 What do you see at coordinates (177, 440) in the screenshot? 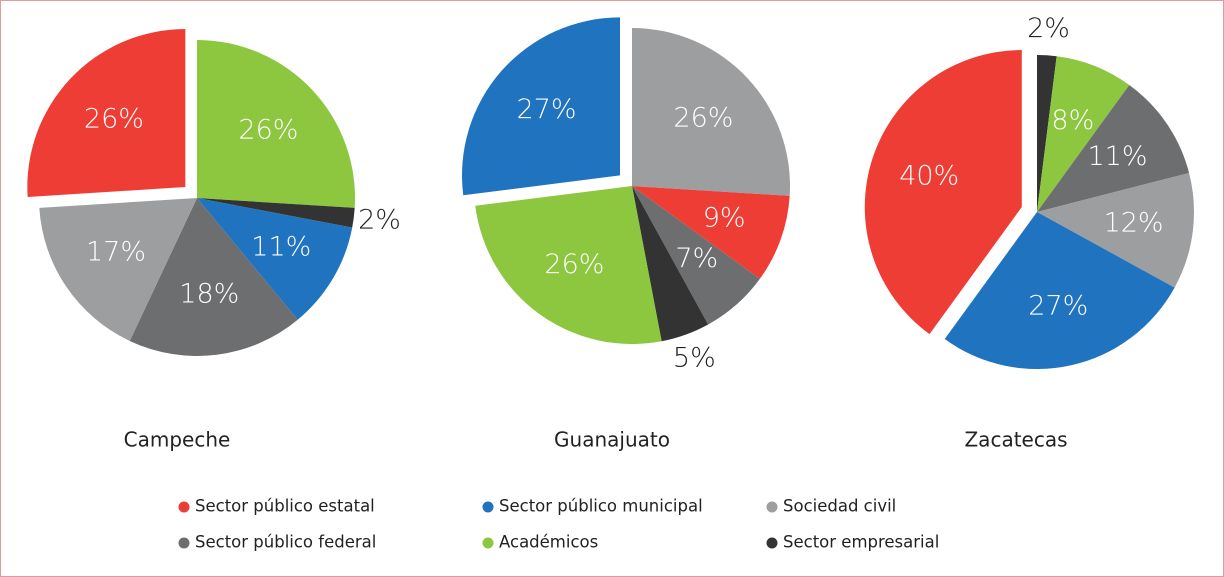
I see `pie-title: Campeche` at bounding box center [177, 440].